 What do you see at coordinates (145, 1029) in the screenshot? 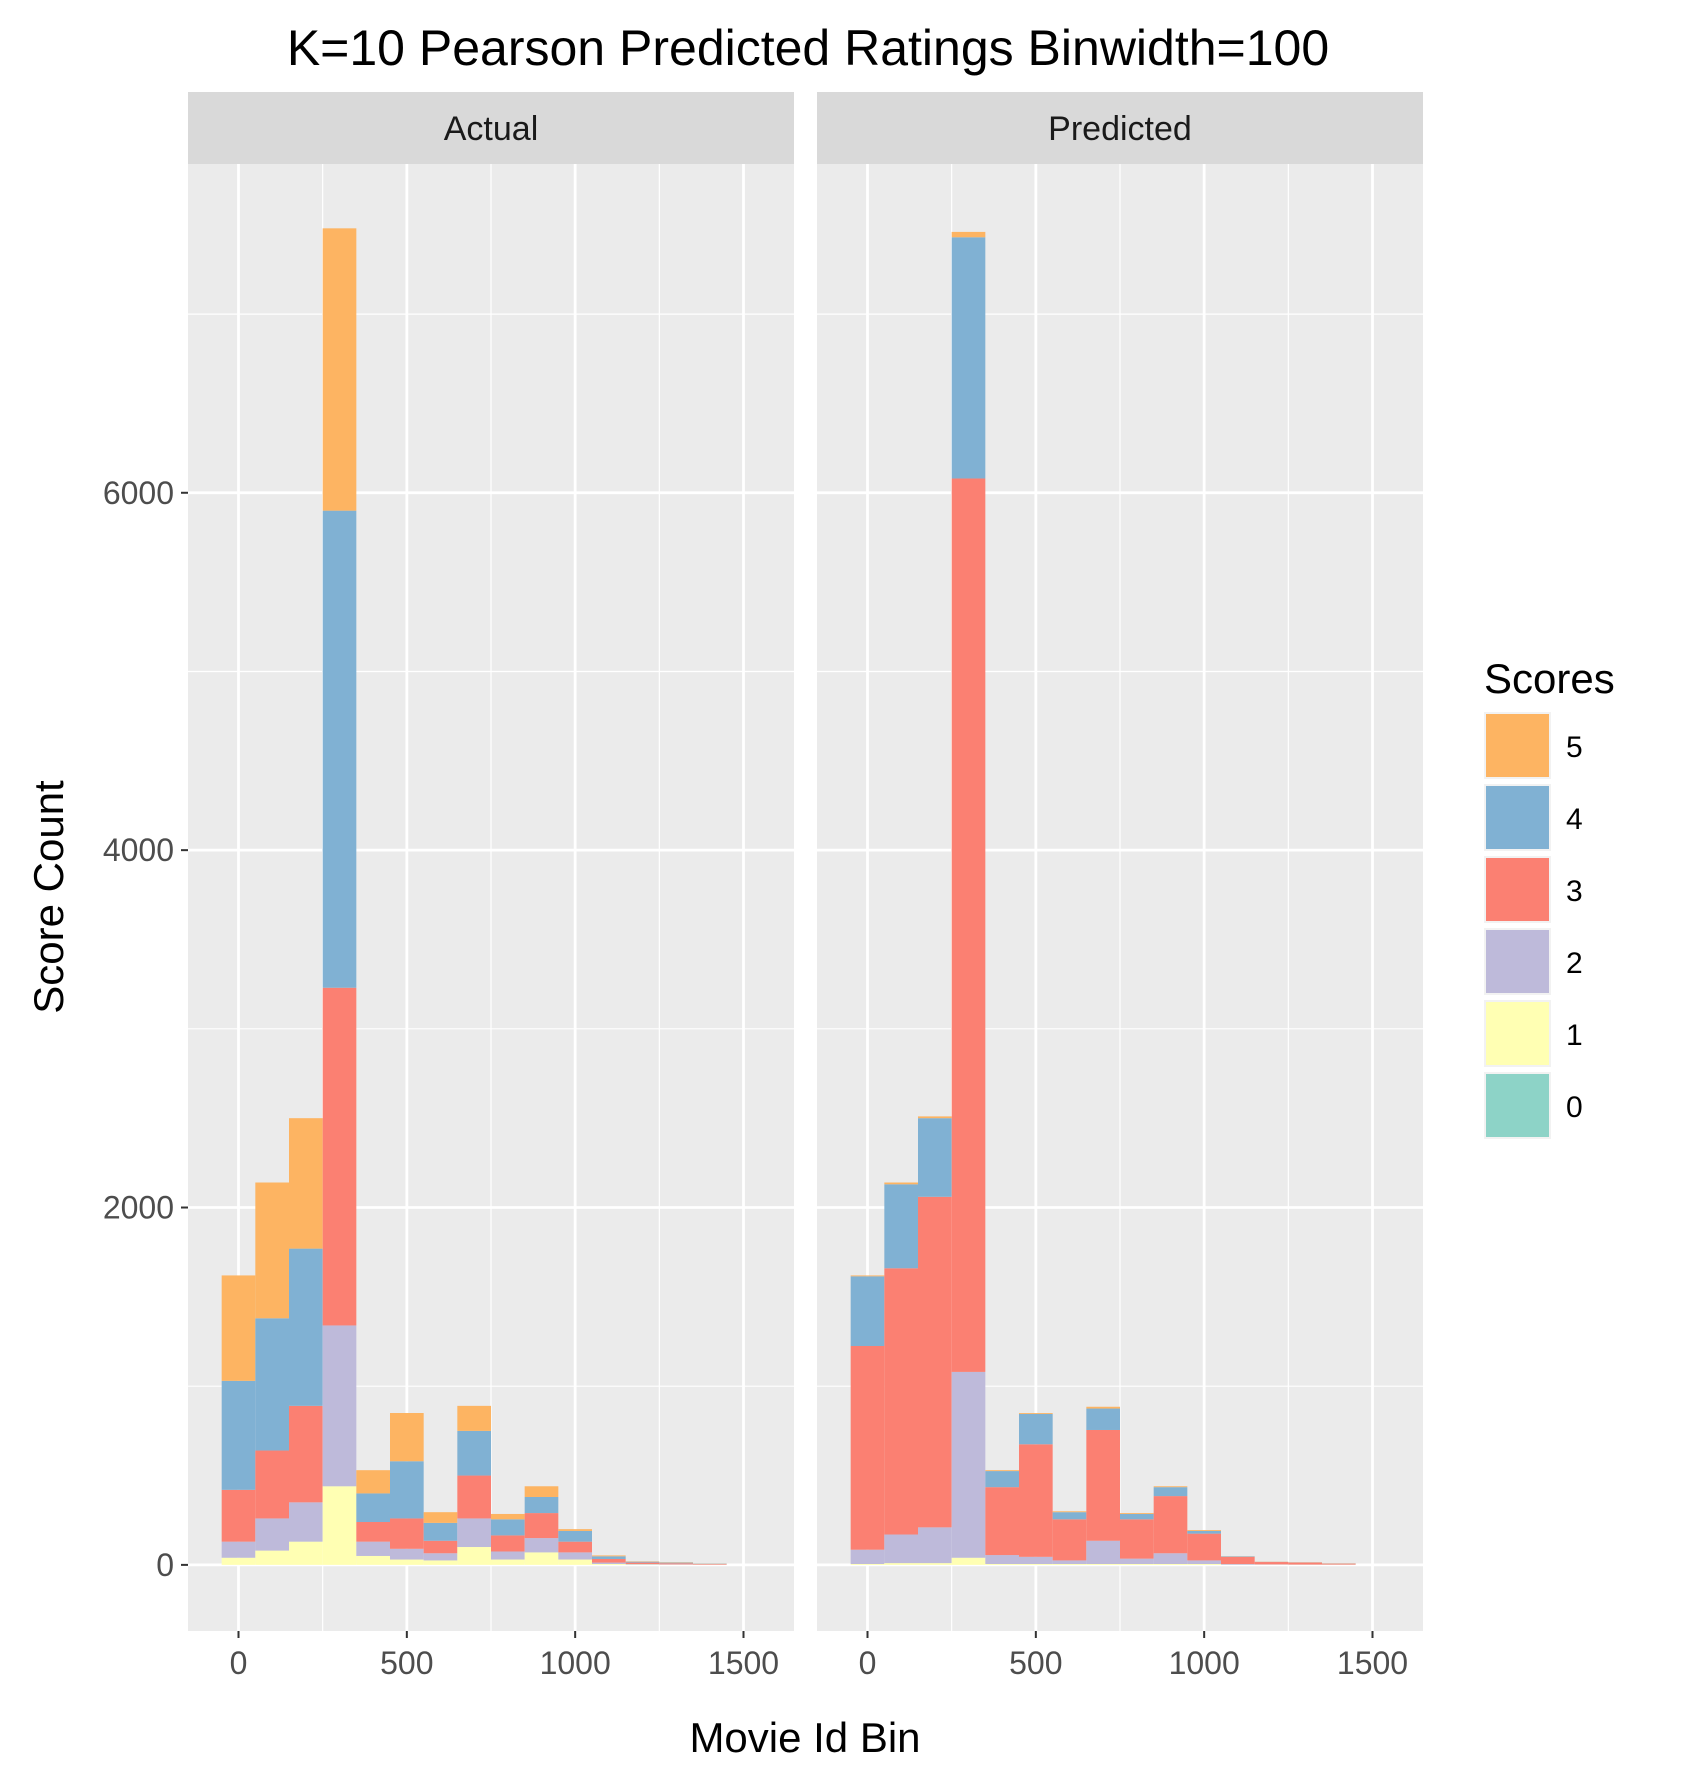
I see `y-axis: 0 2000 4000 6000` at bounding box center [145, 1029].